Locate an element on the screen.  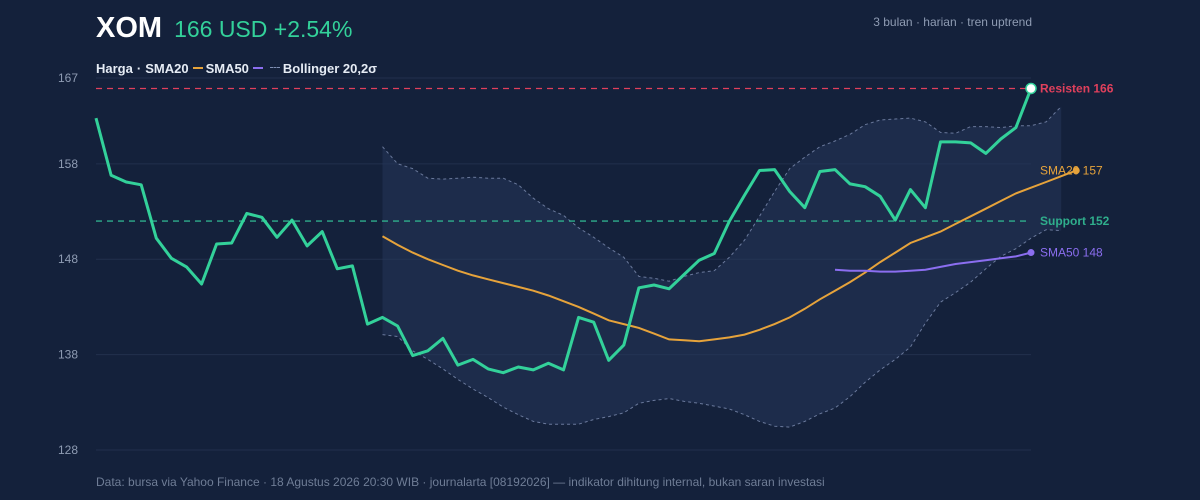
chart-legend: Harga · SMA20 SMA50 Bollinger 20,2σ is located at coordinates (236, 68).